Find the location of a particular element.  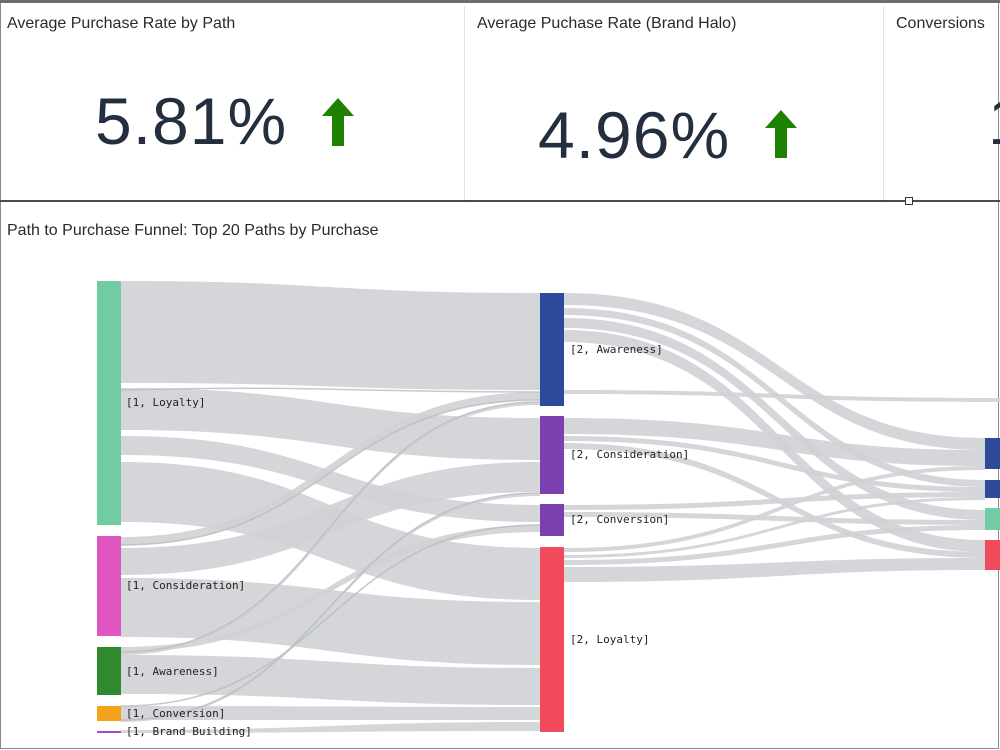

sankey-label: [1, Awareness] is located at coordinates (172, 671).